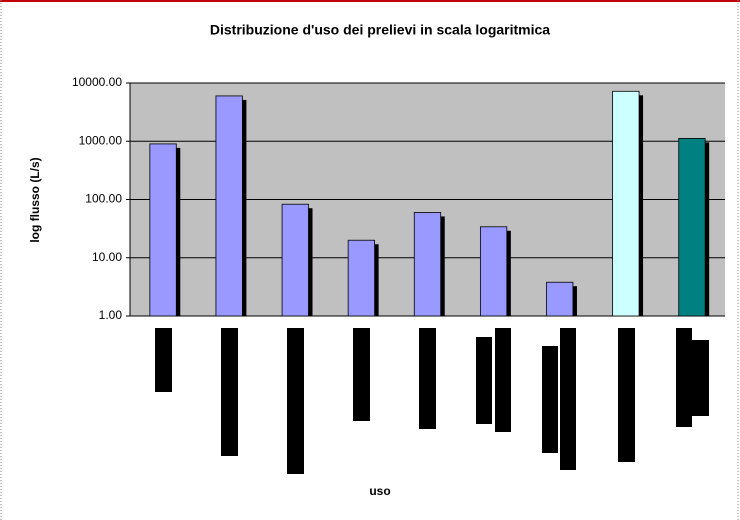 Image resolution: width=740 pixels, height=520 pixels. I want to click on y-axis-label: log flusso (L/s), so click(35, 199).